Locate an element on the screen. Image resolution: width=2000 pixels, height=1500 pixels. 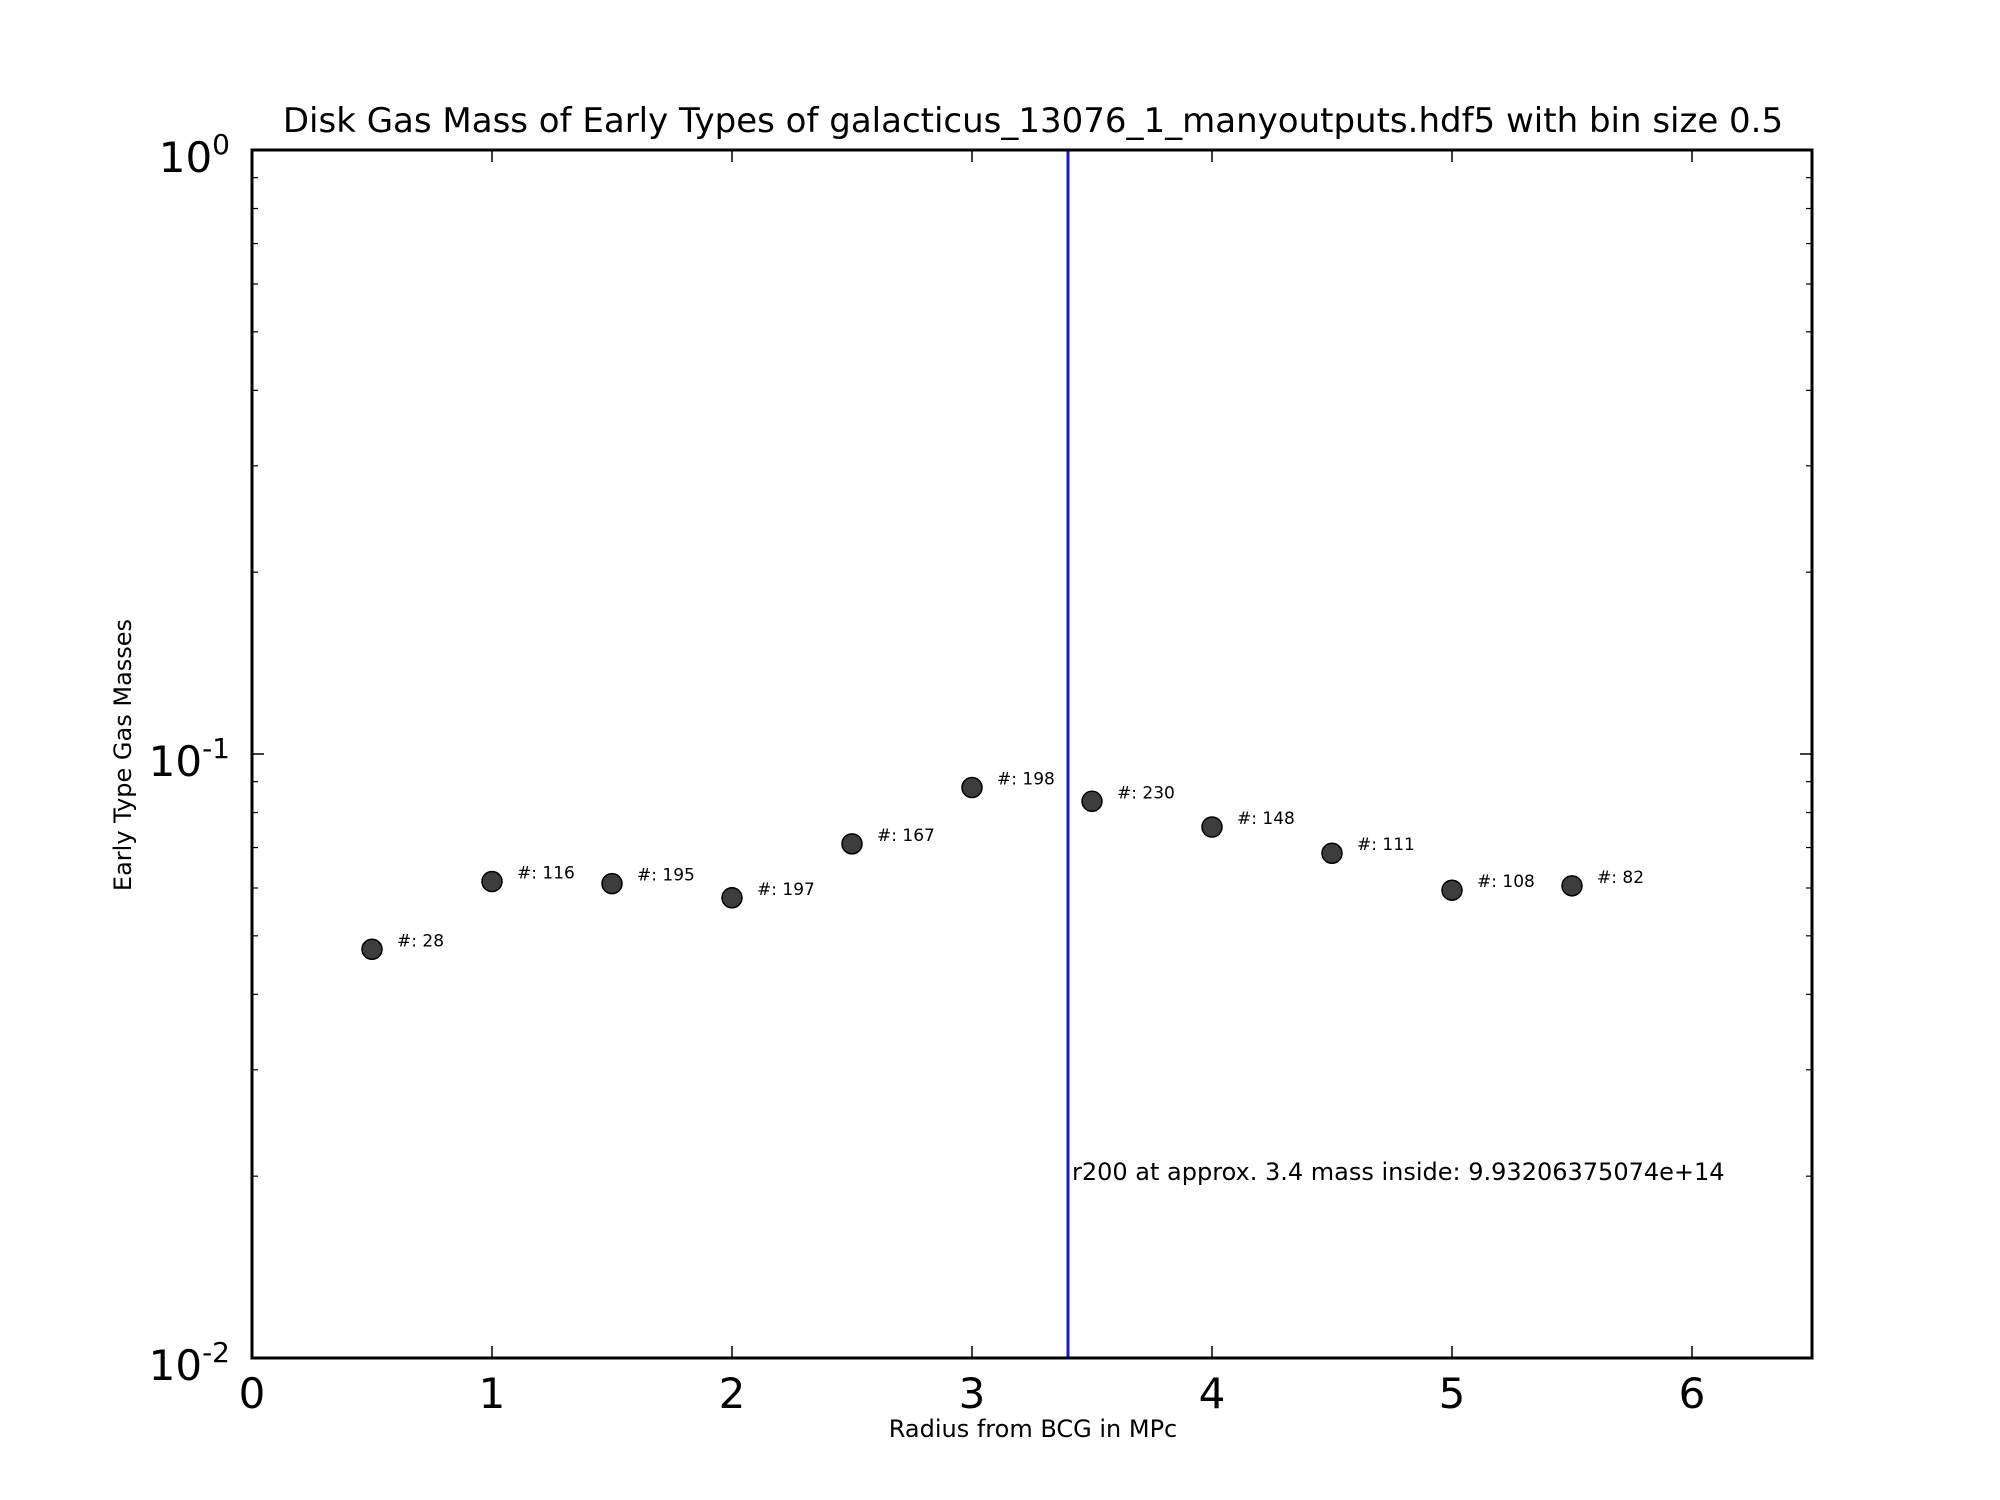
x-tick-label: 2 is located at coordinates (732, 1393).